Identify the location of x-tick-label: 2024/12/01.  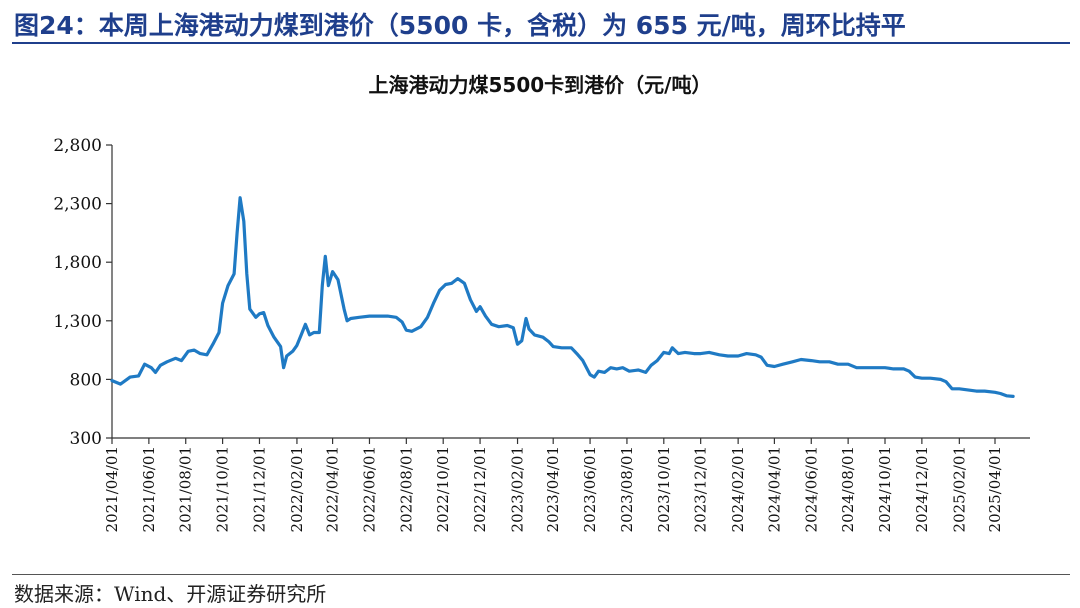
(922, 489).